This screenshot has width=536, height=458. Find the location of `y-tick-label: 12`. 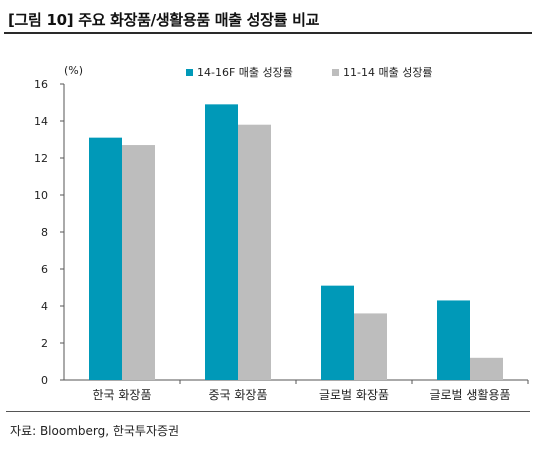

y-tick-label: 12 is located at coordinates (41, 158).